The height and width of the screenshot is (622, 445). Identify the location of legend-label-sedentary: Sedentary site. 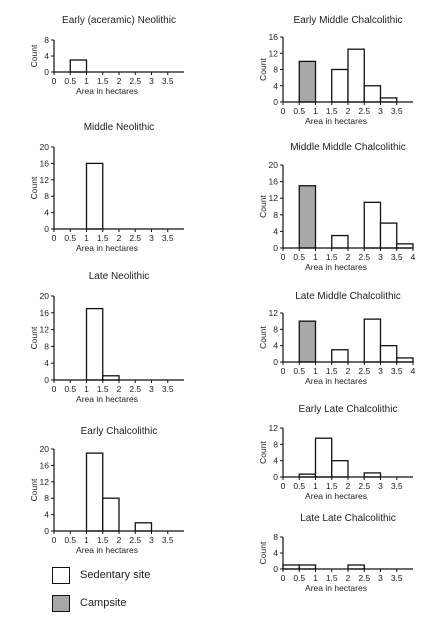
(115, 575).